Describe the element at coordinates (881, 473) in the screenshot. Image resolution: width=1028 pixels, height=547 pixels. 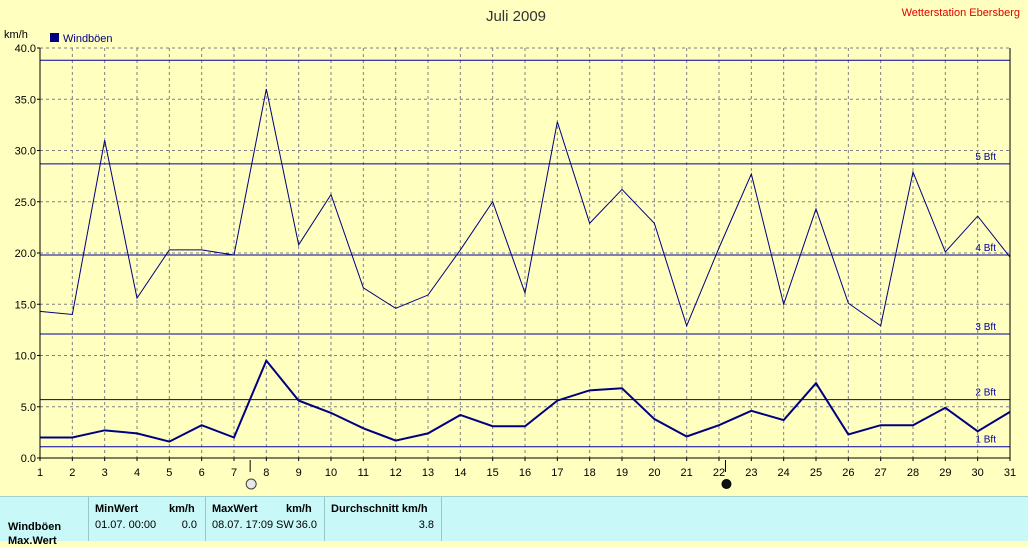
I see `x-tick-label: 27` at that location.